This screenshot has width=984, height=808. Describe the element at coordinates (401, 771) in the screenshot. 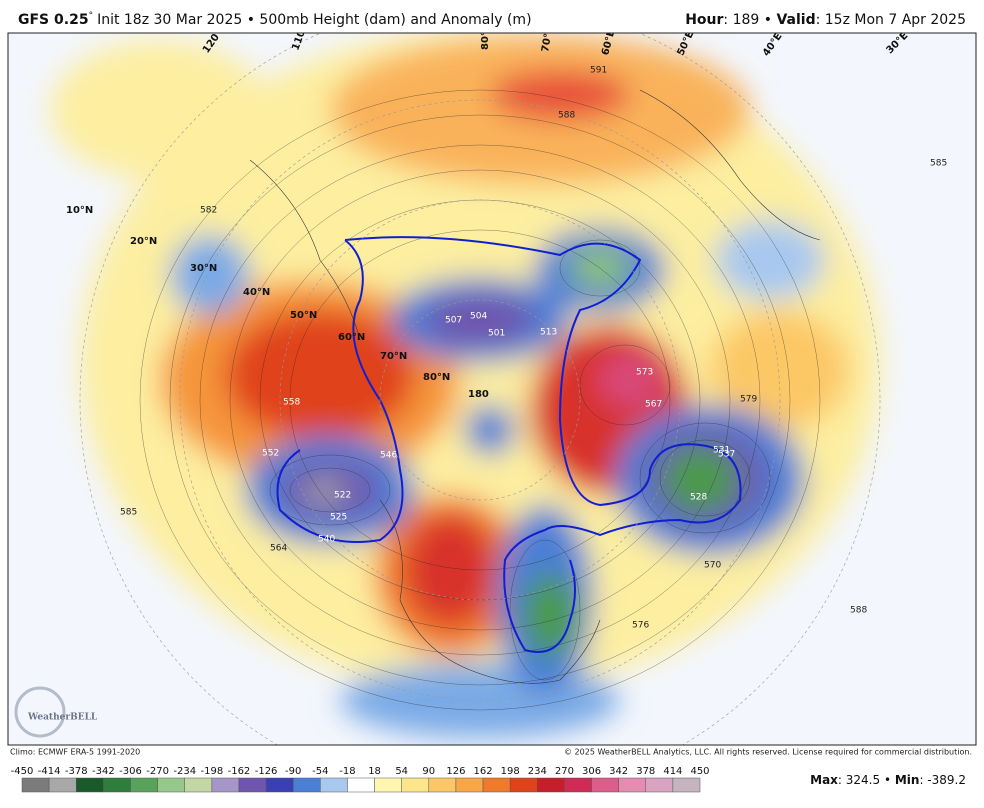

I see `colorbar-tick-label: 54` at that location.